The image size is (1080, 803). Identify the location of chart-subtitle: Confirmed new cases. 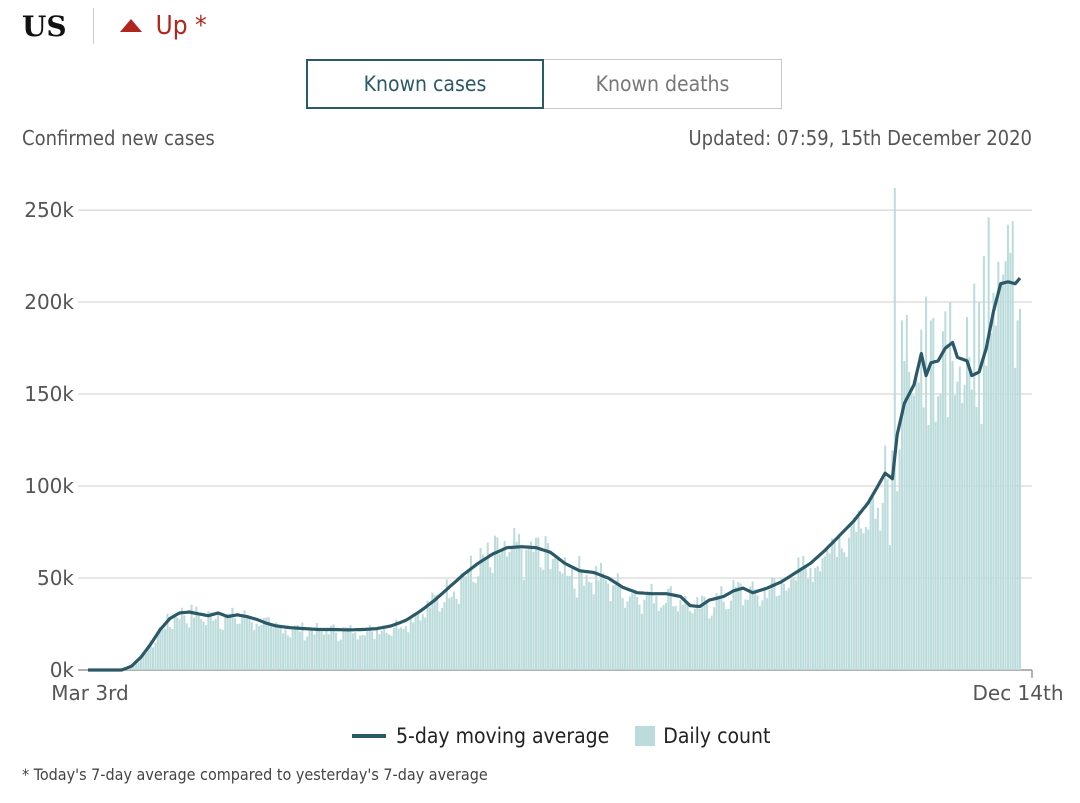
(118, 138).